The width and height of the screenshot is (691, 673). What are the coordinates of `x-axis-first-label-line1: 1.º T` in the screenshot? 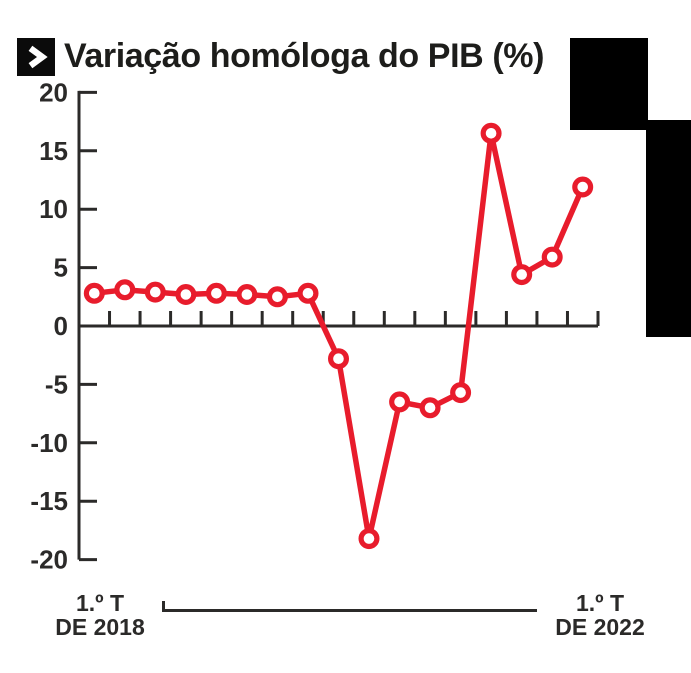 It's located at (100, 603).